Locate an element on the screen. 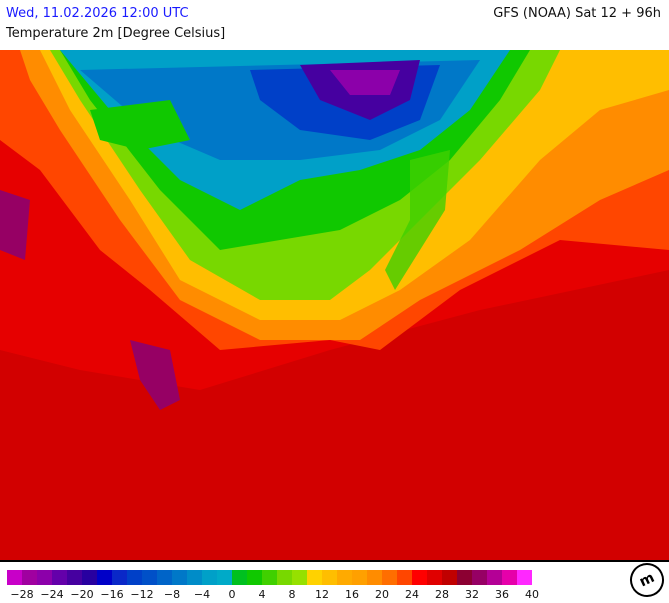  legend-tick-label: −8 is located at coordinates (172, 594).